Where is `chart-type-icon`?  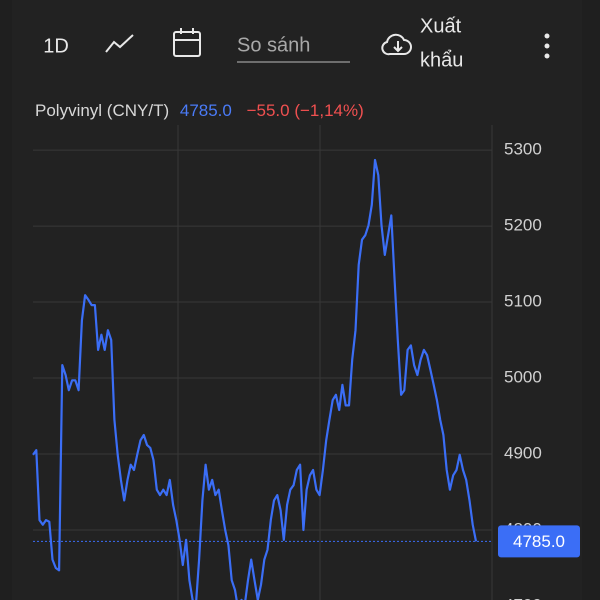 chart-type-icon is located at coordinates (119, 43).